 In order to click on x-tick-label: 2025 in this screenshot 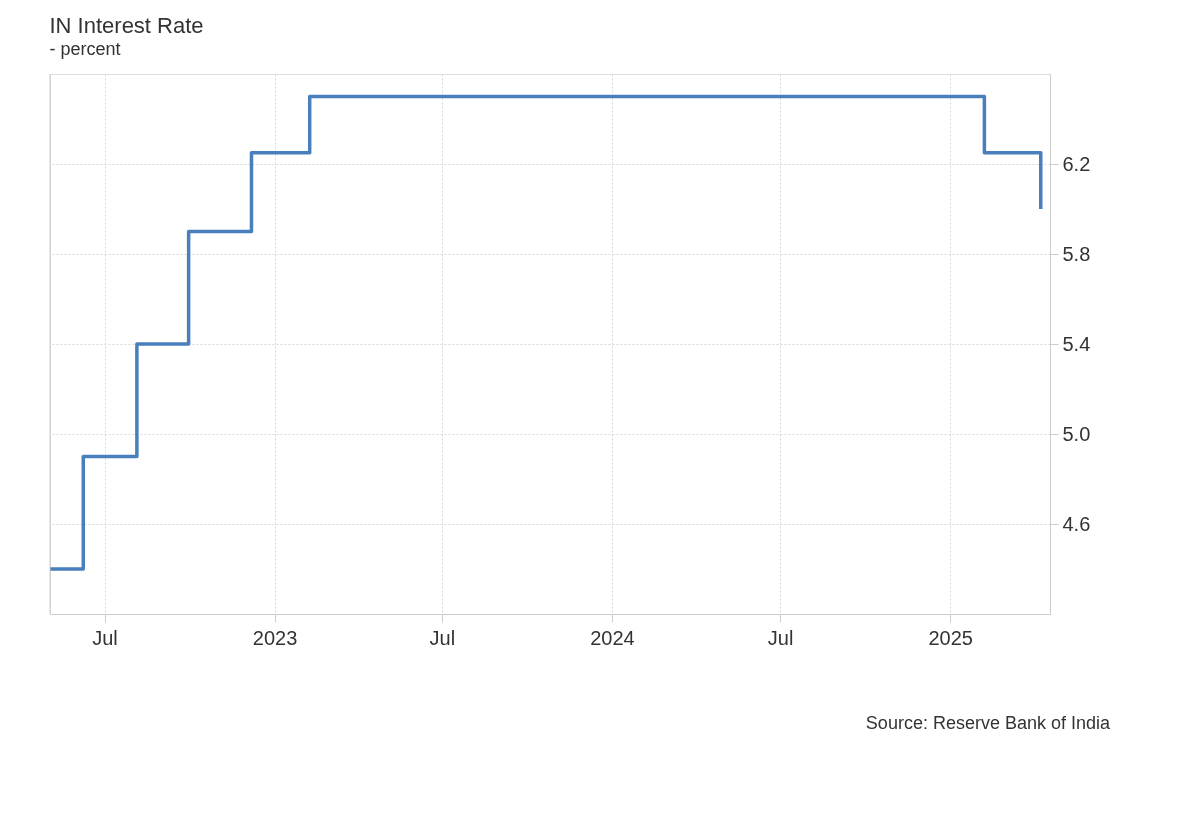, I will do `click(950, 637)`.